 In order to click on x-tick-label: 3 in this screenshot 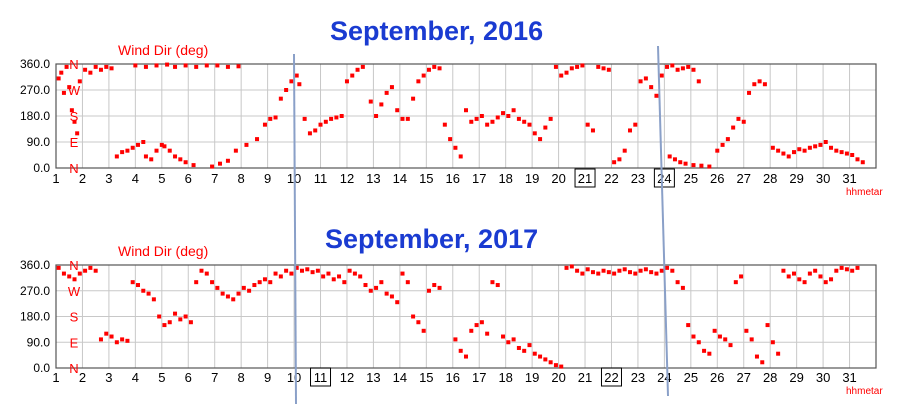, I will do `click(108, 178)`.